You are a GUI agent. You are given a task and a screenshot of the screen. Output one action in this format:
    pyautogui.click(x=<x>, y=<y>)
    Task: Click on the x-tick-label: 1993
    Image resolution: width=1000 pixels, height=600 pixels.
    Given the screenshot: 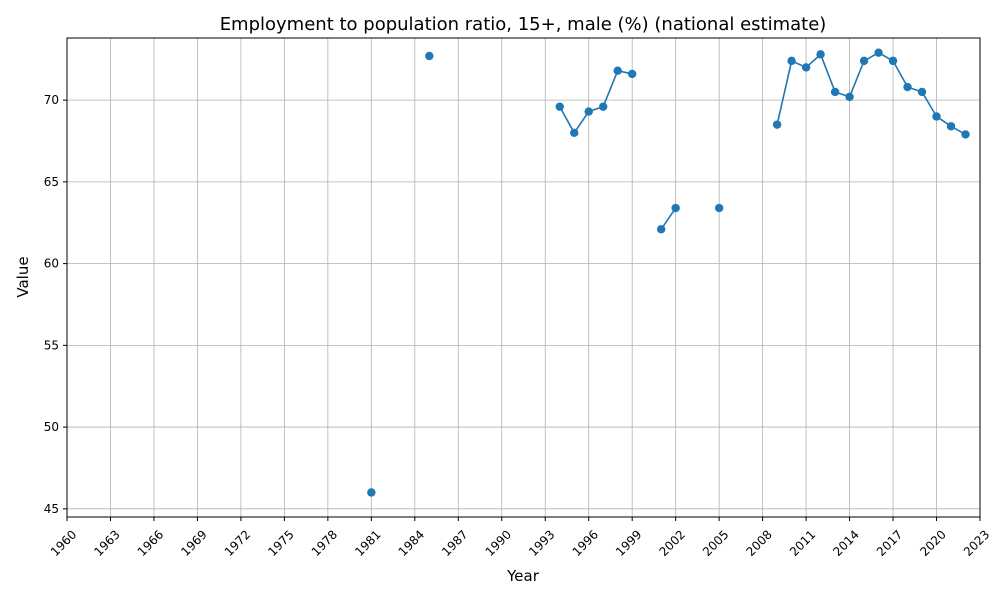 What is the action you would take?
    pyautogui.click(x=541, y=542)
    